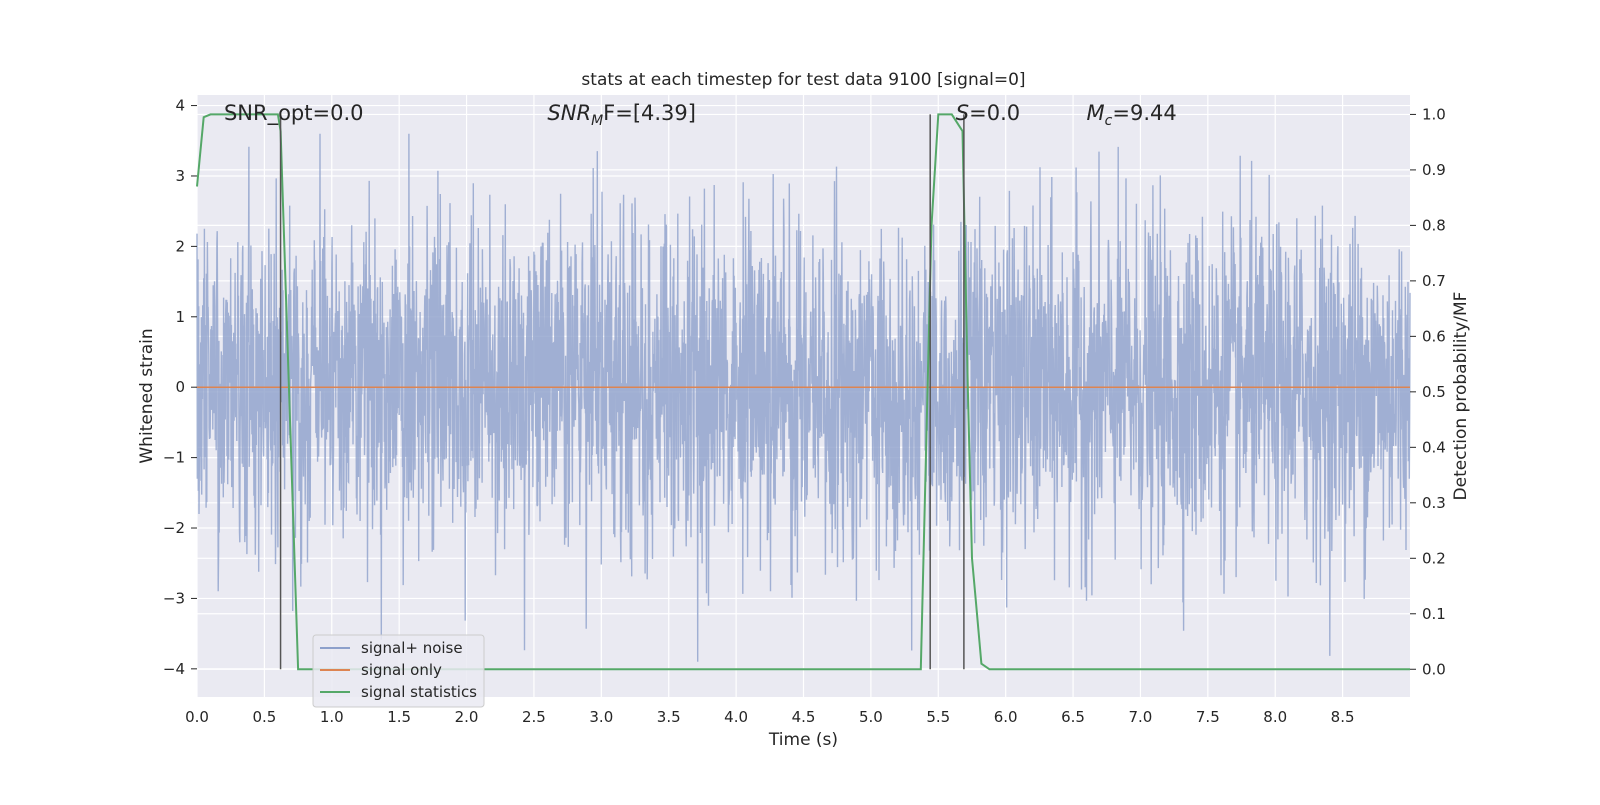 The image size is (1600, 805). I want to click on annotation-snr-mf-base: SNR, so click(569, 113).